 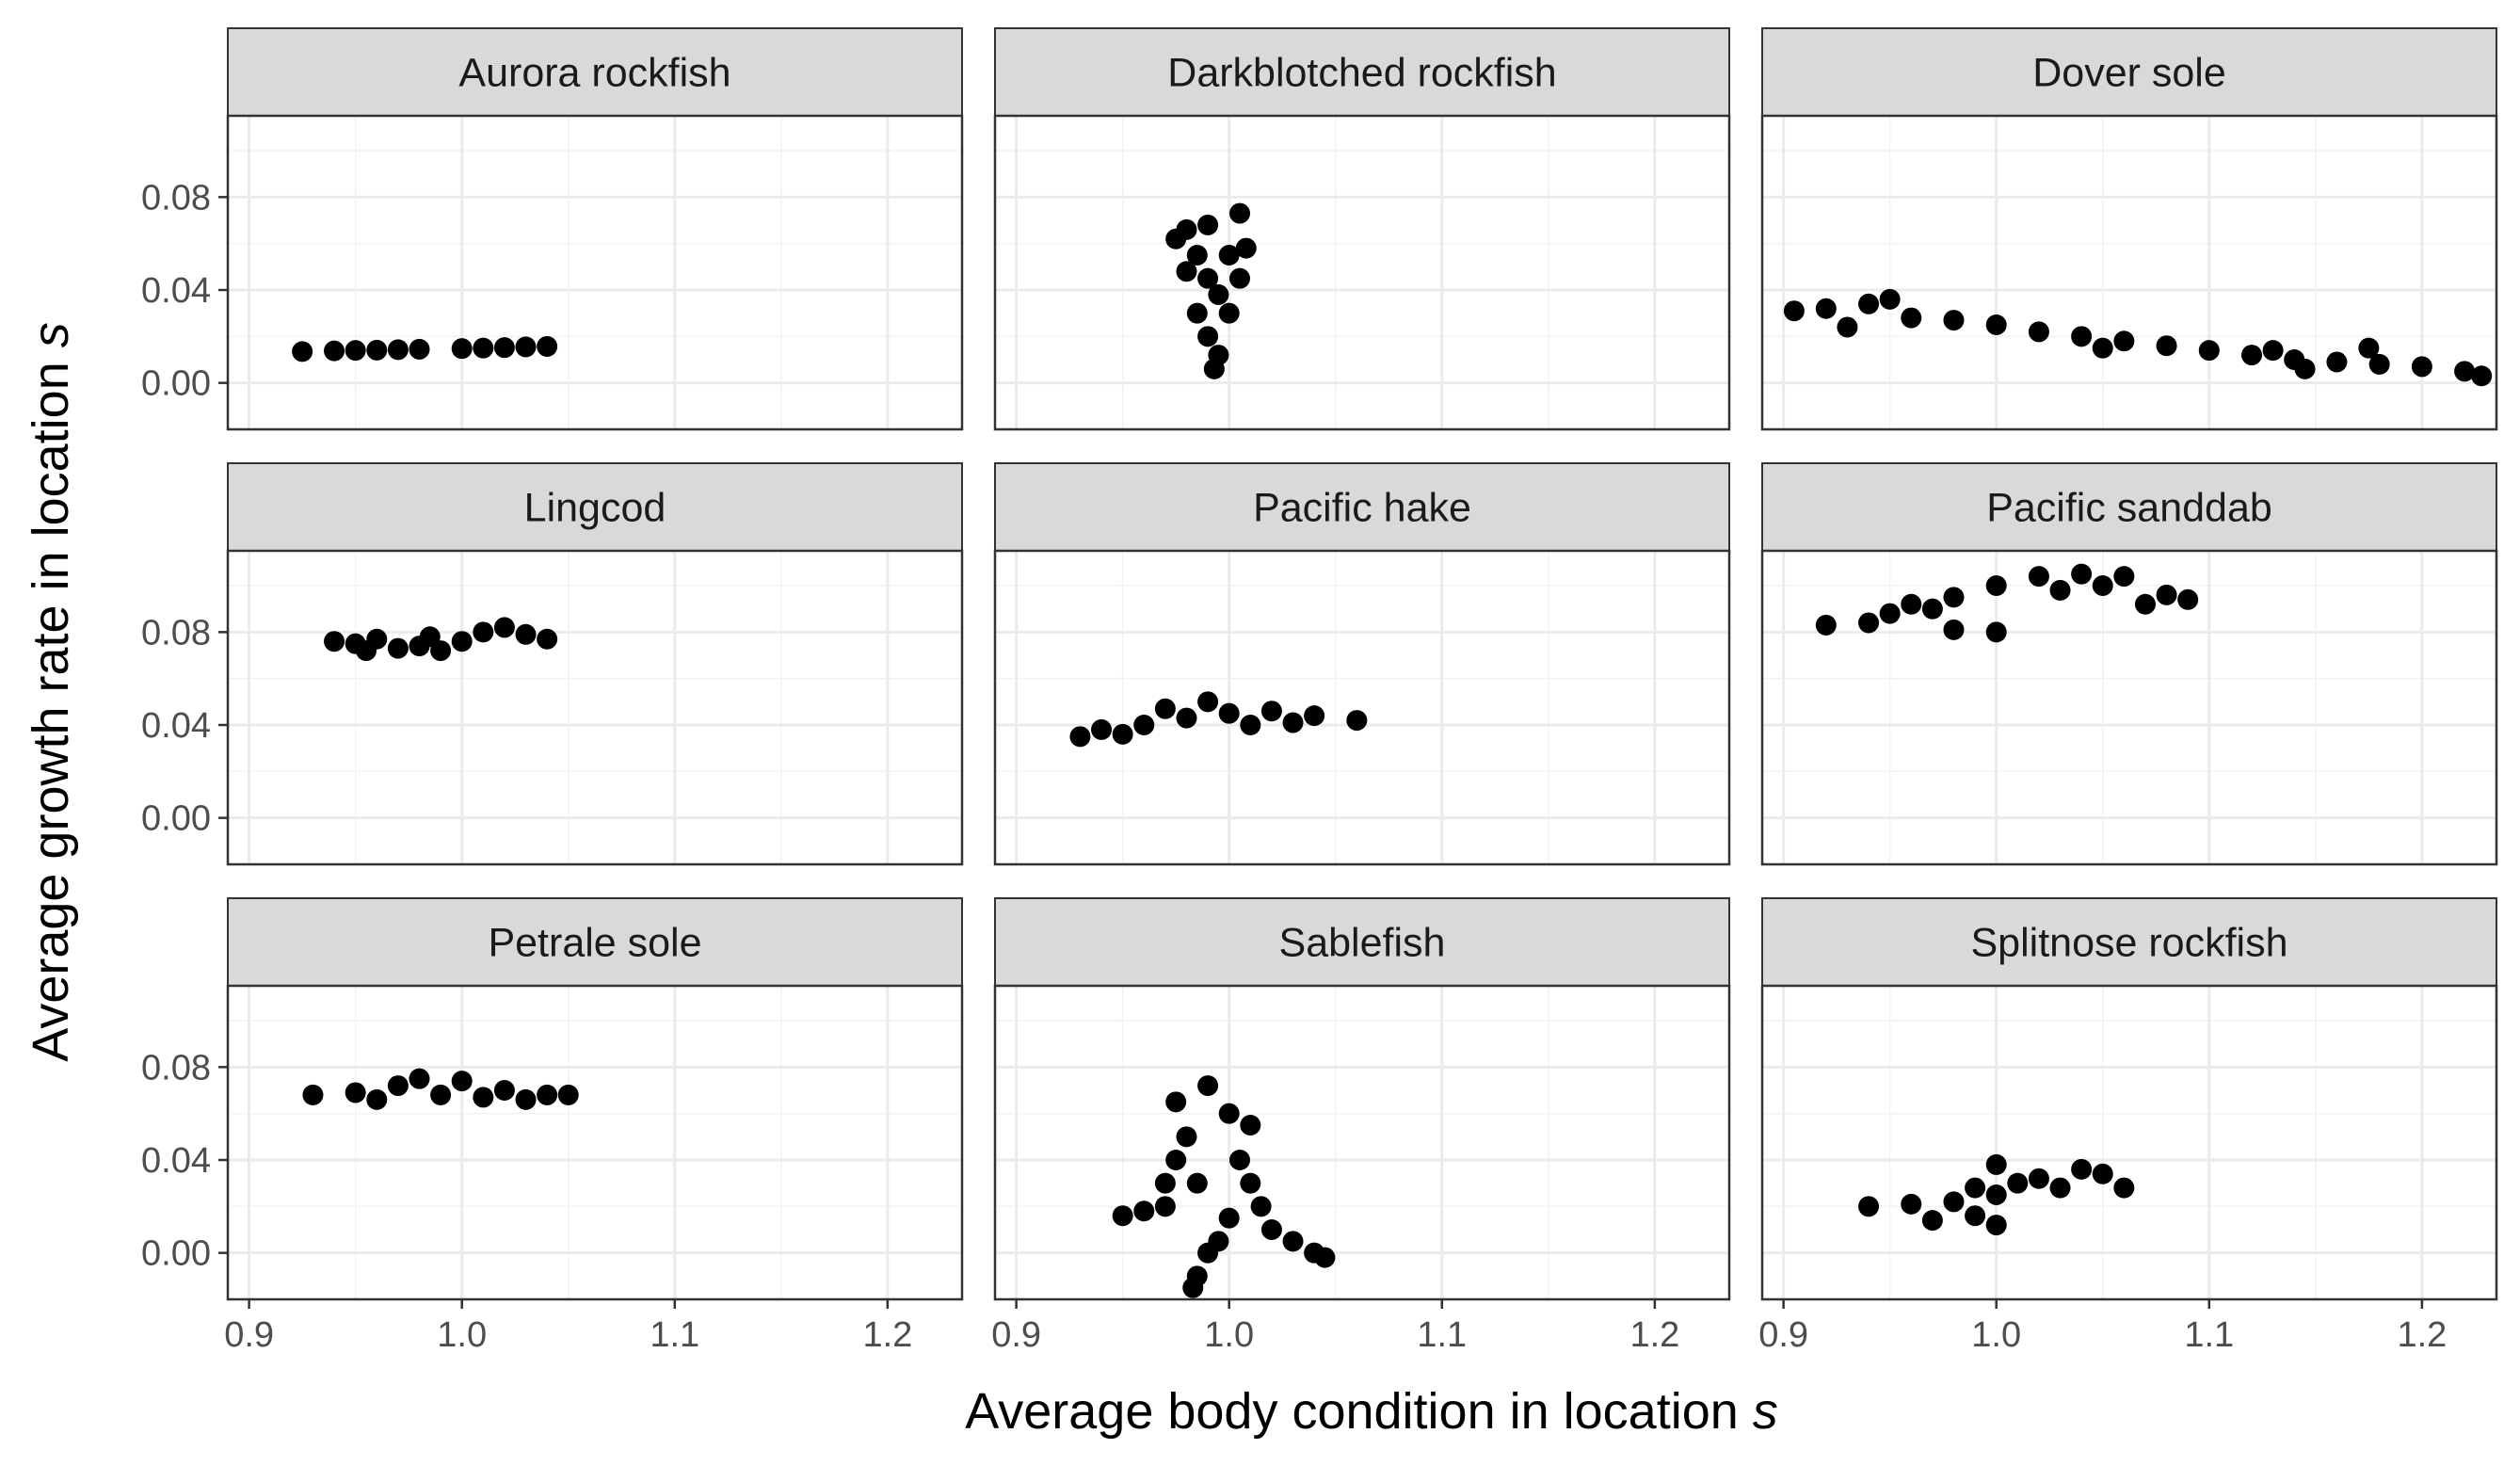 I want to click on facet-title: Darkblotched rockfish, so click(x=1361, y=73).